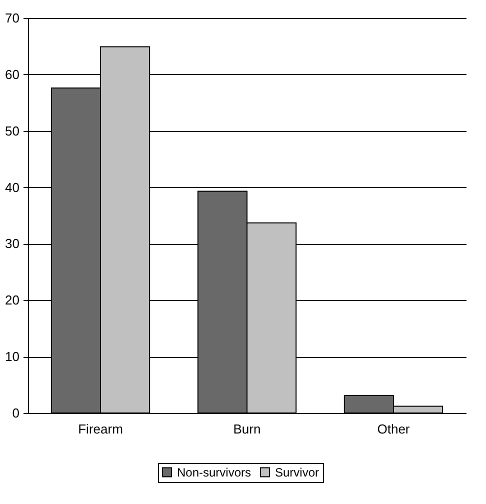 This screenshot has width=486, height=504. Describe the element at coordinates (393, 429) in the screenshot. I see `x-tick-label: Other` at that location.